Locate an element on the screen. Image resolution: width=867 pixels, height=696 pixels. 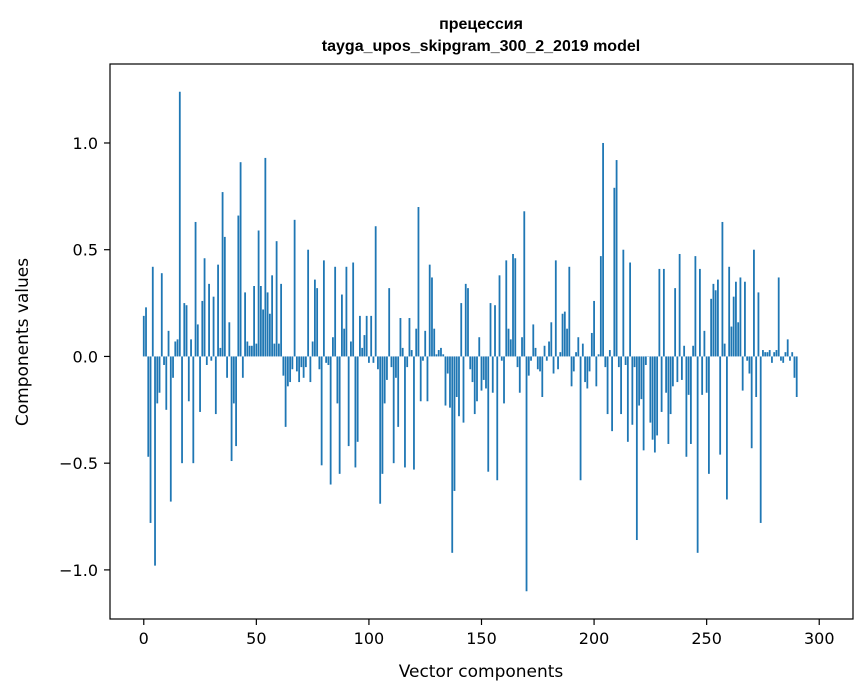
x-tick-label-300: 300 is located at coordinates (819, 638).